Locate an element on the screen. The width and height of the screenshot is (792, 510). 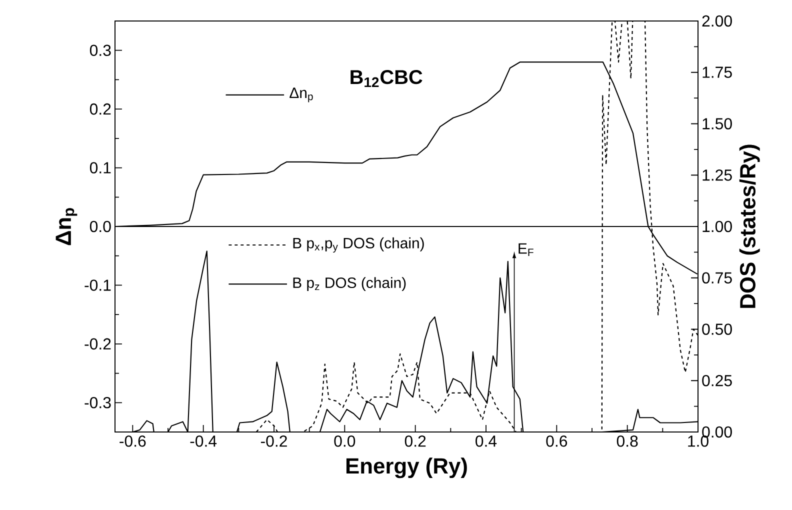
y-tick-label: -0.2 is located at coordinates (97, 344).